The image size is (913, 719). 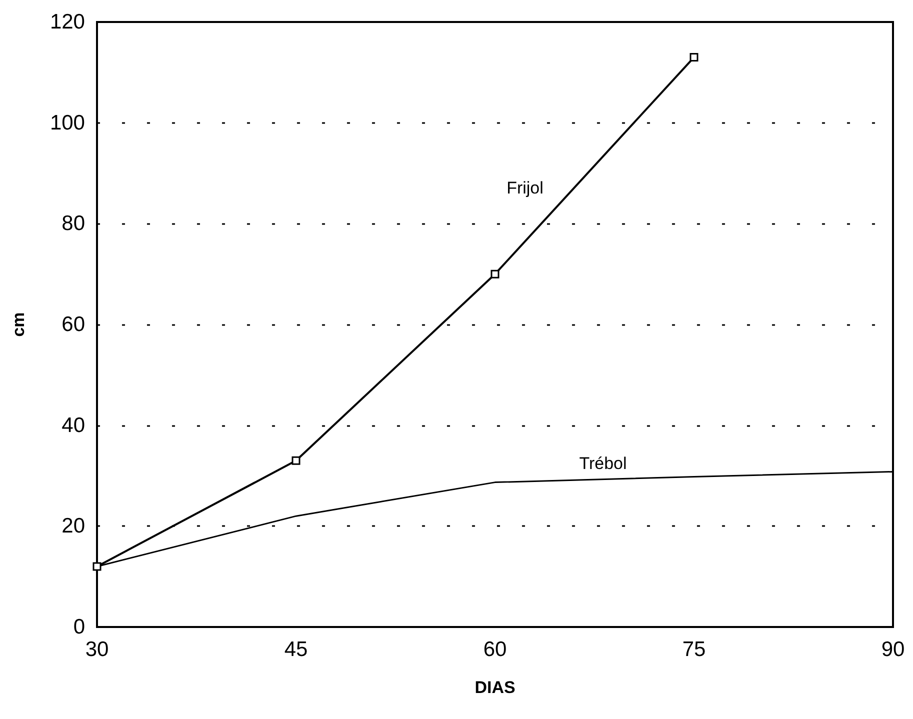 What do you see at coordinates (893, 649) in the screenshot?
I see `x-tick-label: 90` at bounding box center [893, 649].